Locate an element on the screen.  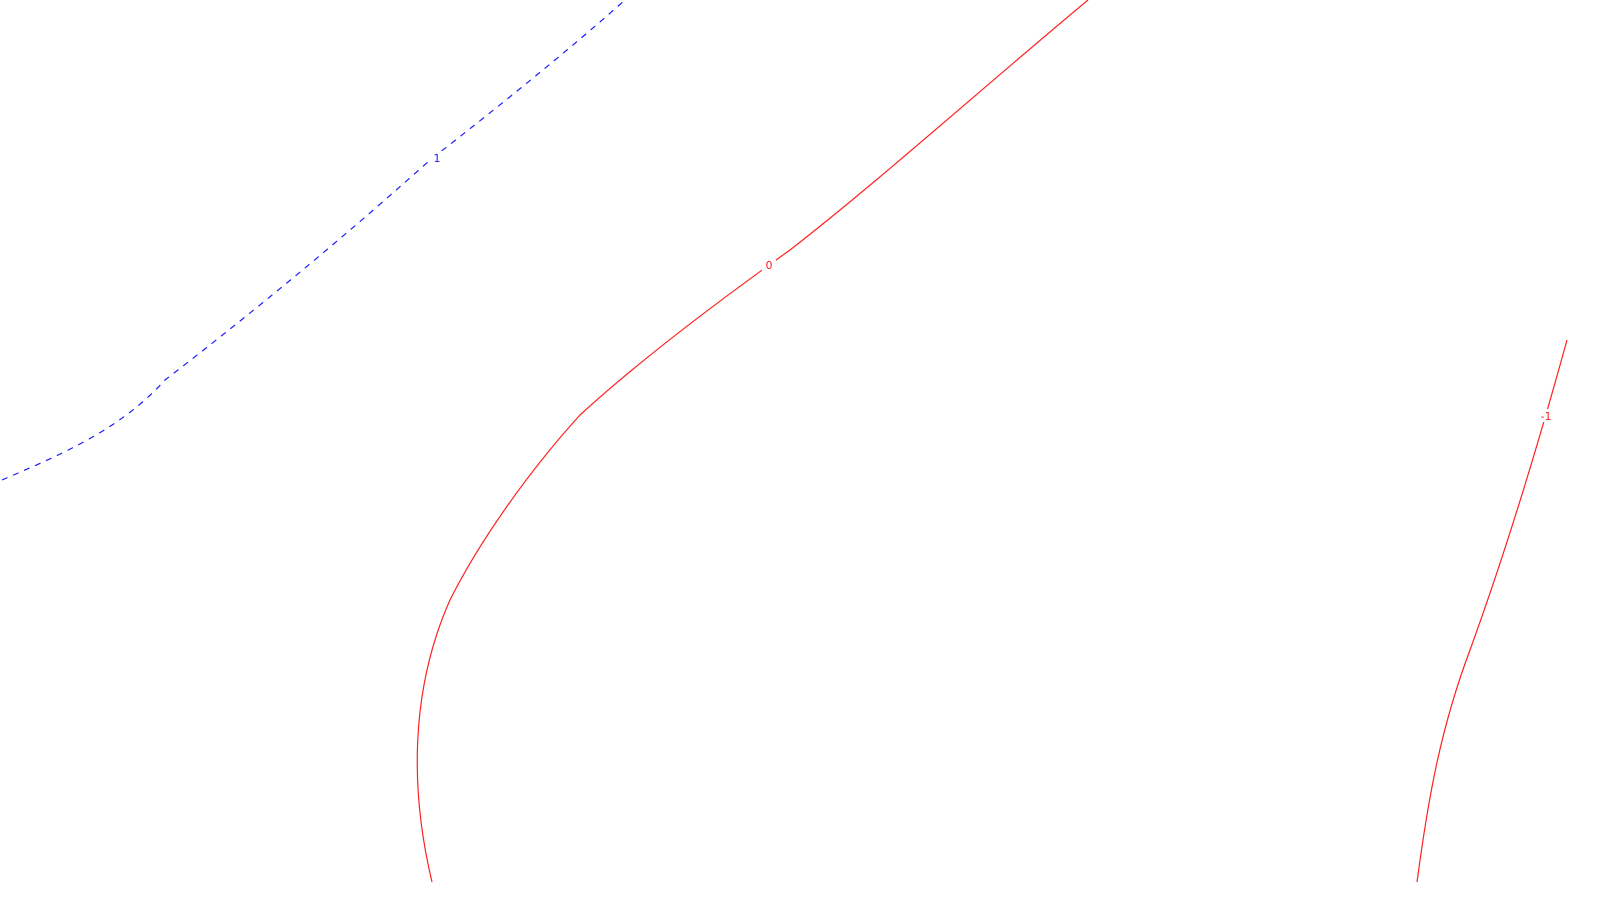
contour-label-0: 0 is located at coordinates (769, 265).